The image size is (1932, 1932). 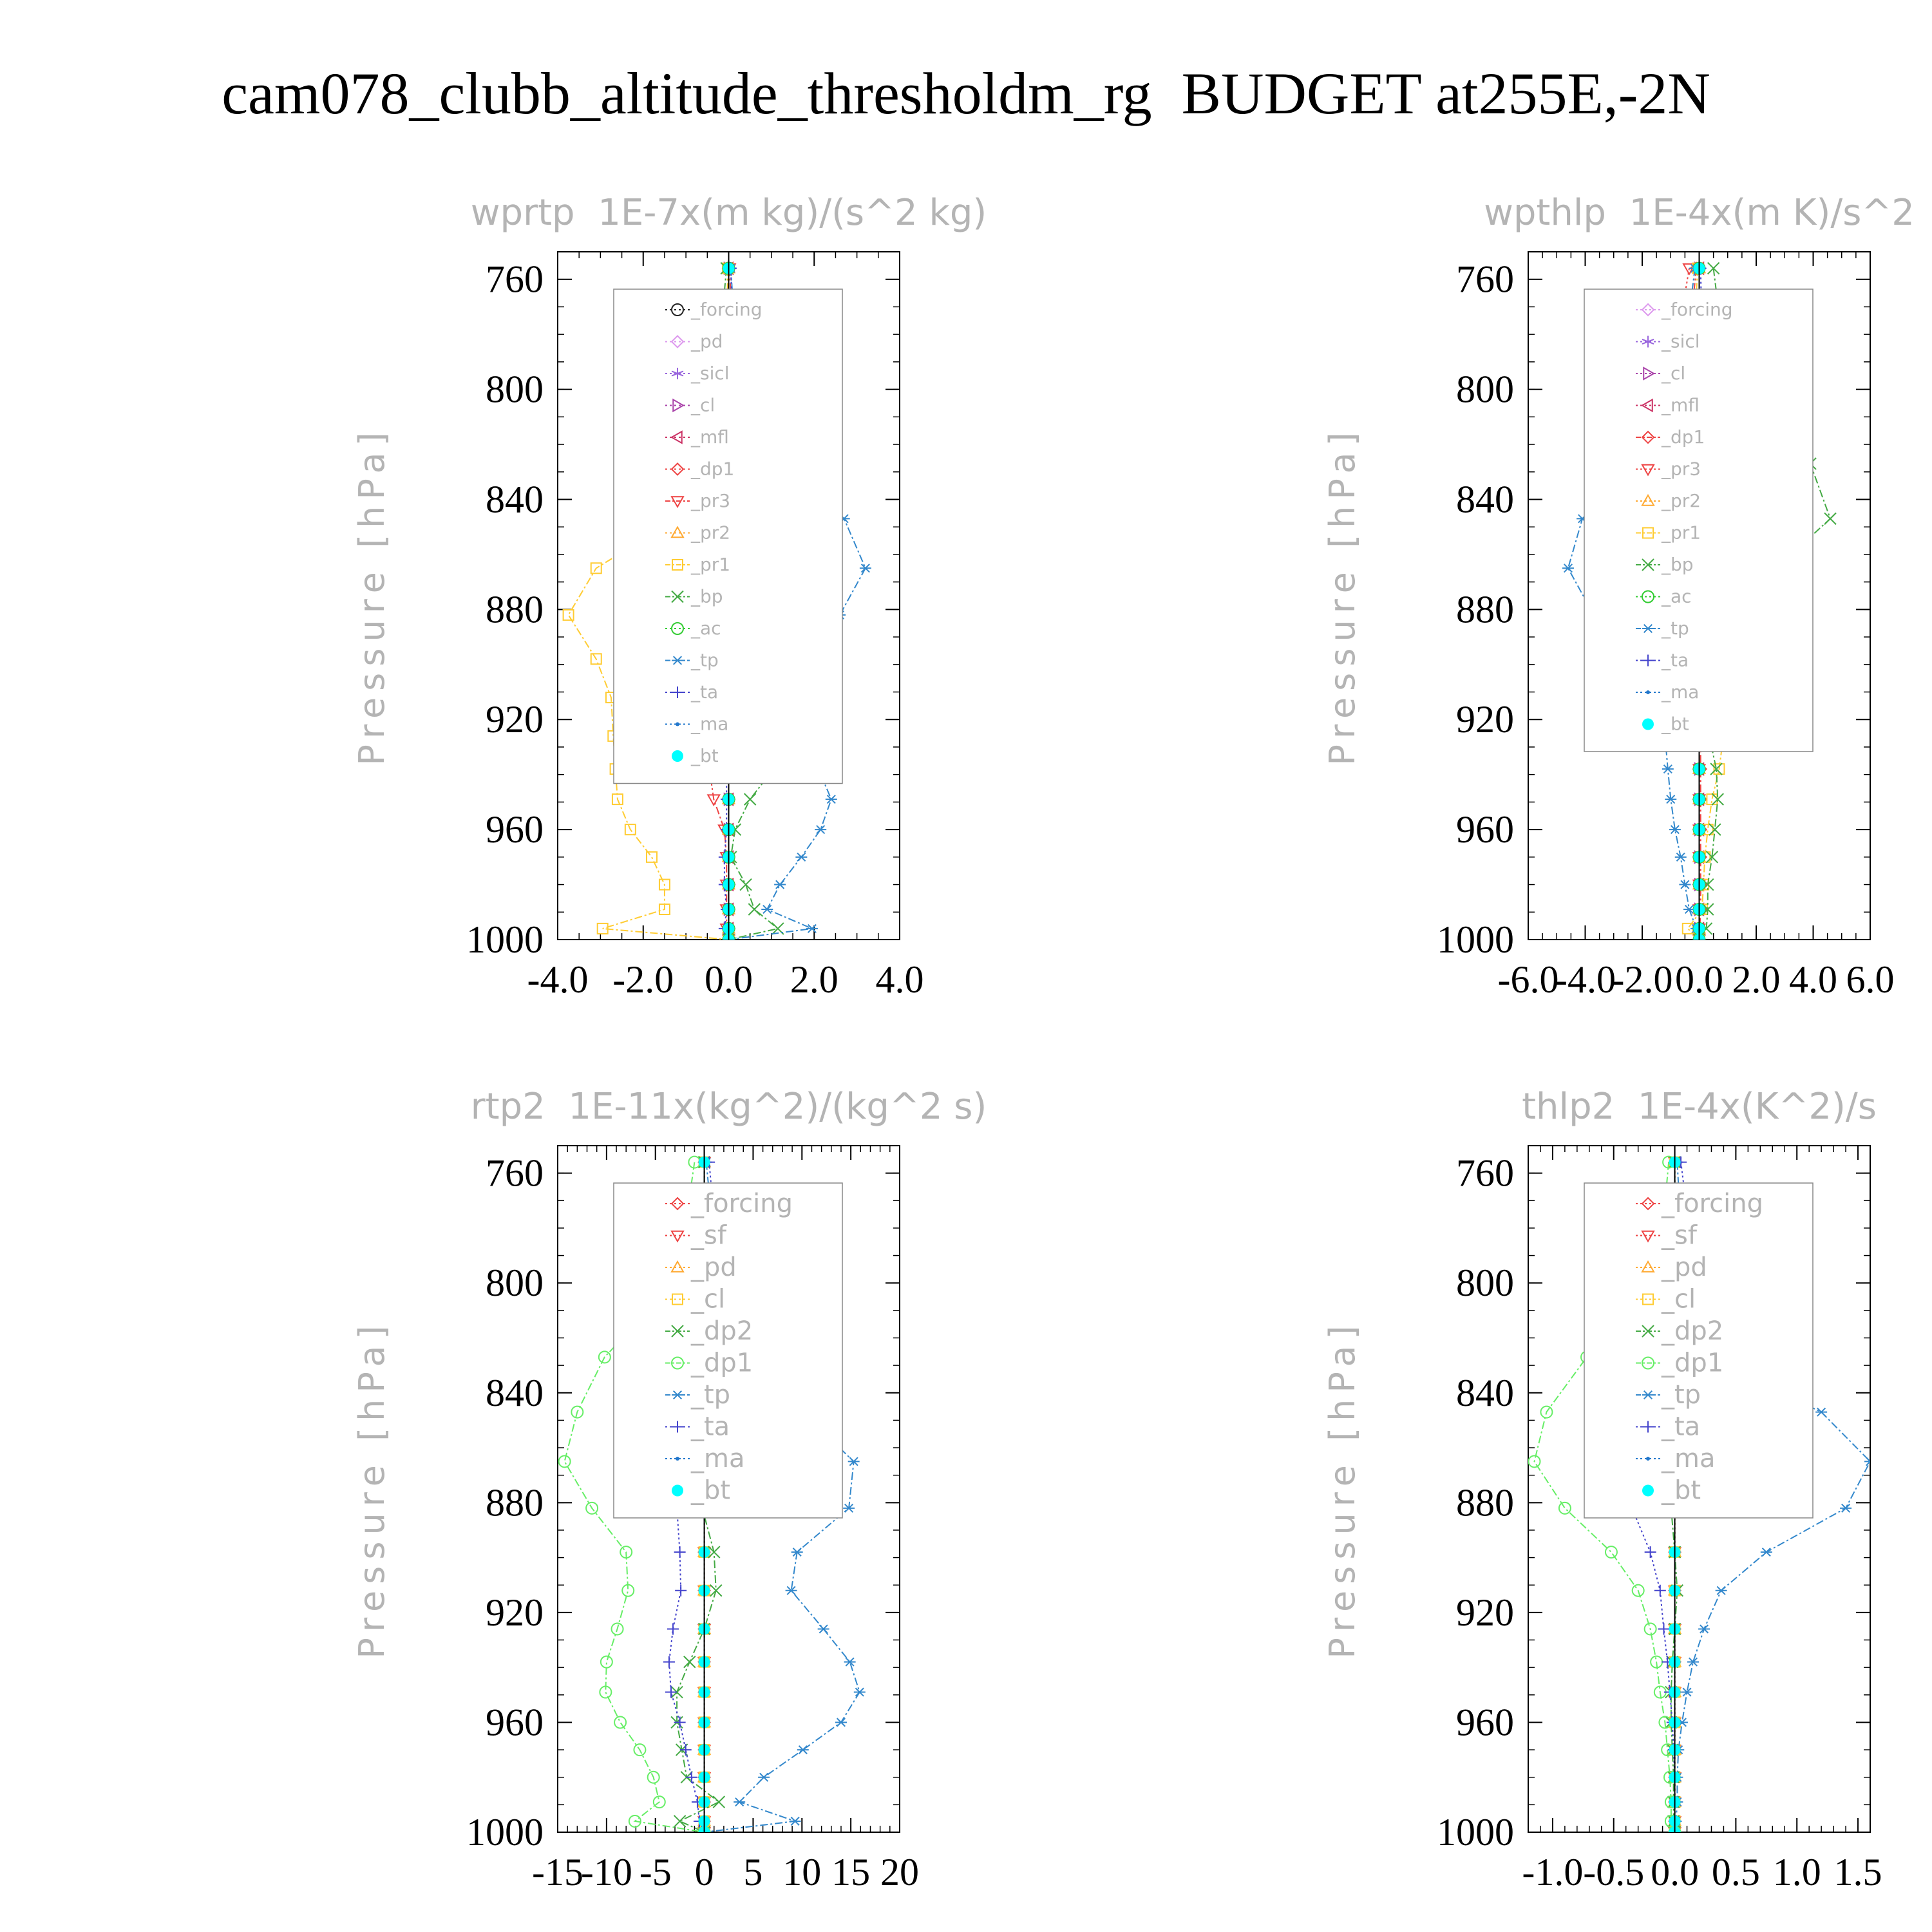 I want to click on x-tick-label: -2.0, so click(x=1642, y=979).